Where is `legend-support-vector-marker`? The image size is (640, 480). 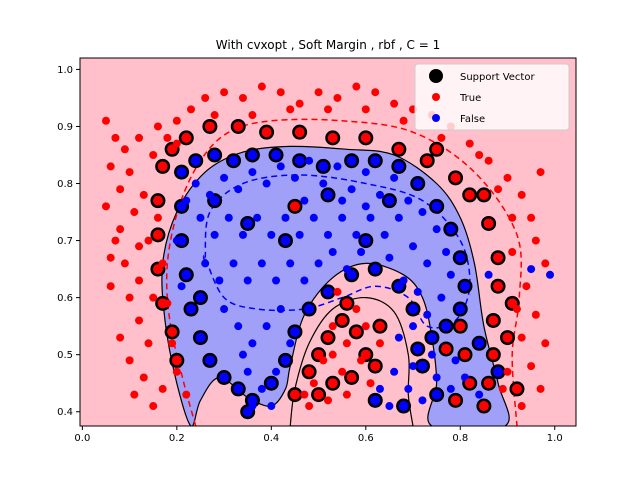
legend-support-vector-marker is located at coordinates (436, 76).